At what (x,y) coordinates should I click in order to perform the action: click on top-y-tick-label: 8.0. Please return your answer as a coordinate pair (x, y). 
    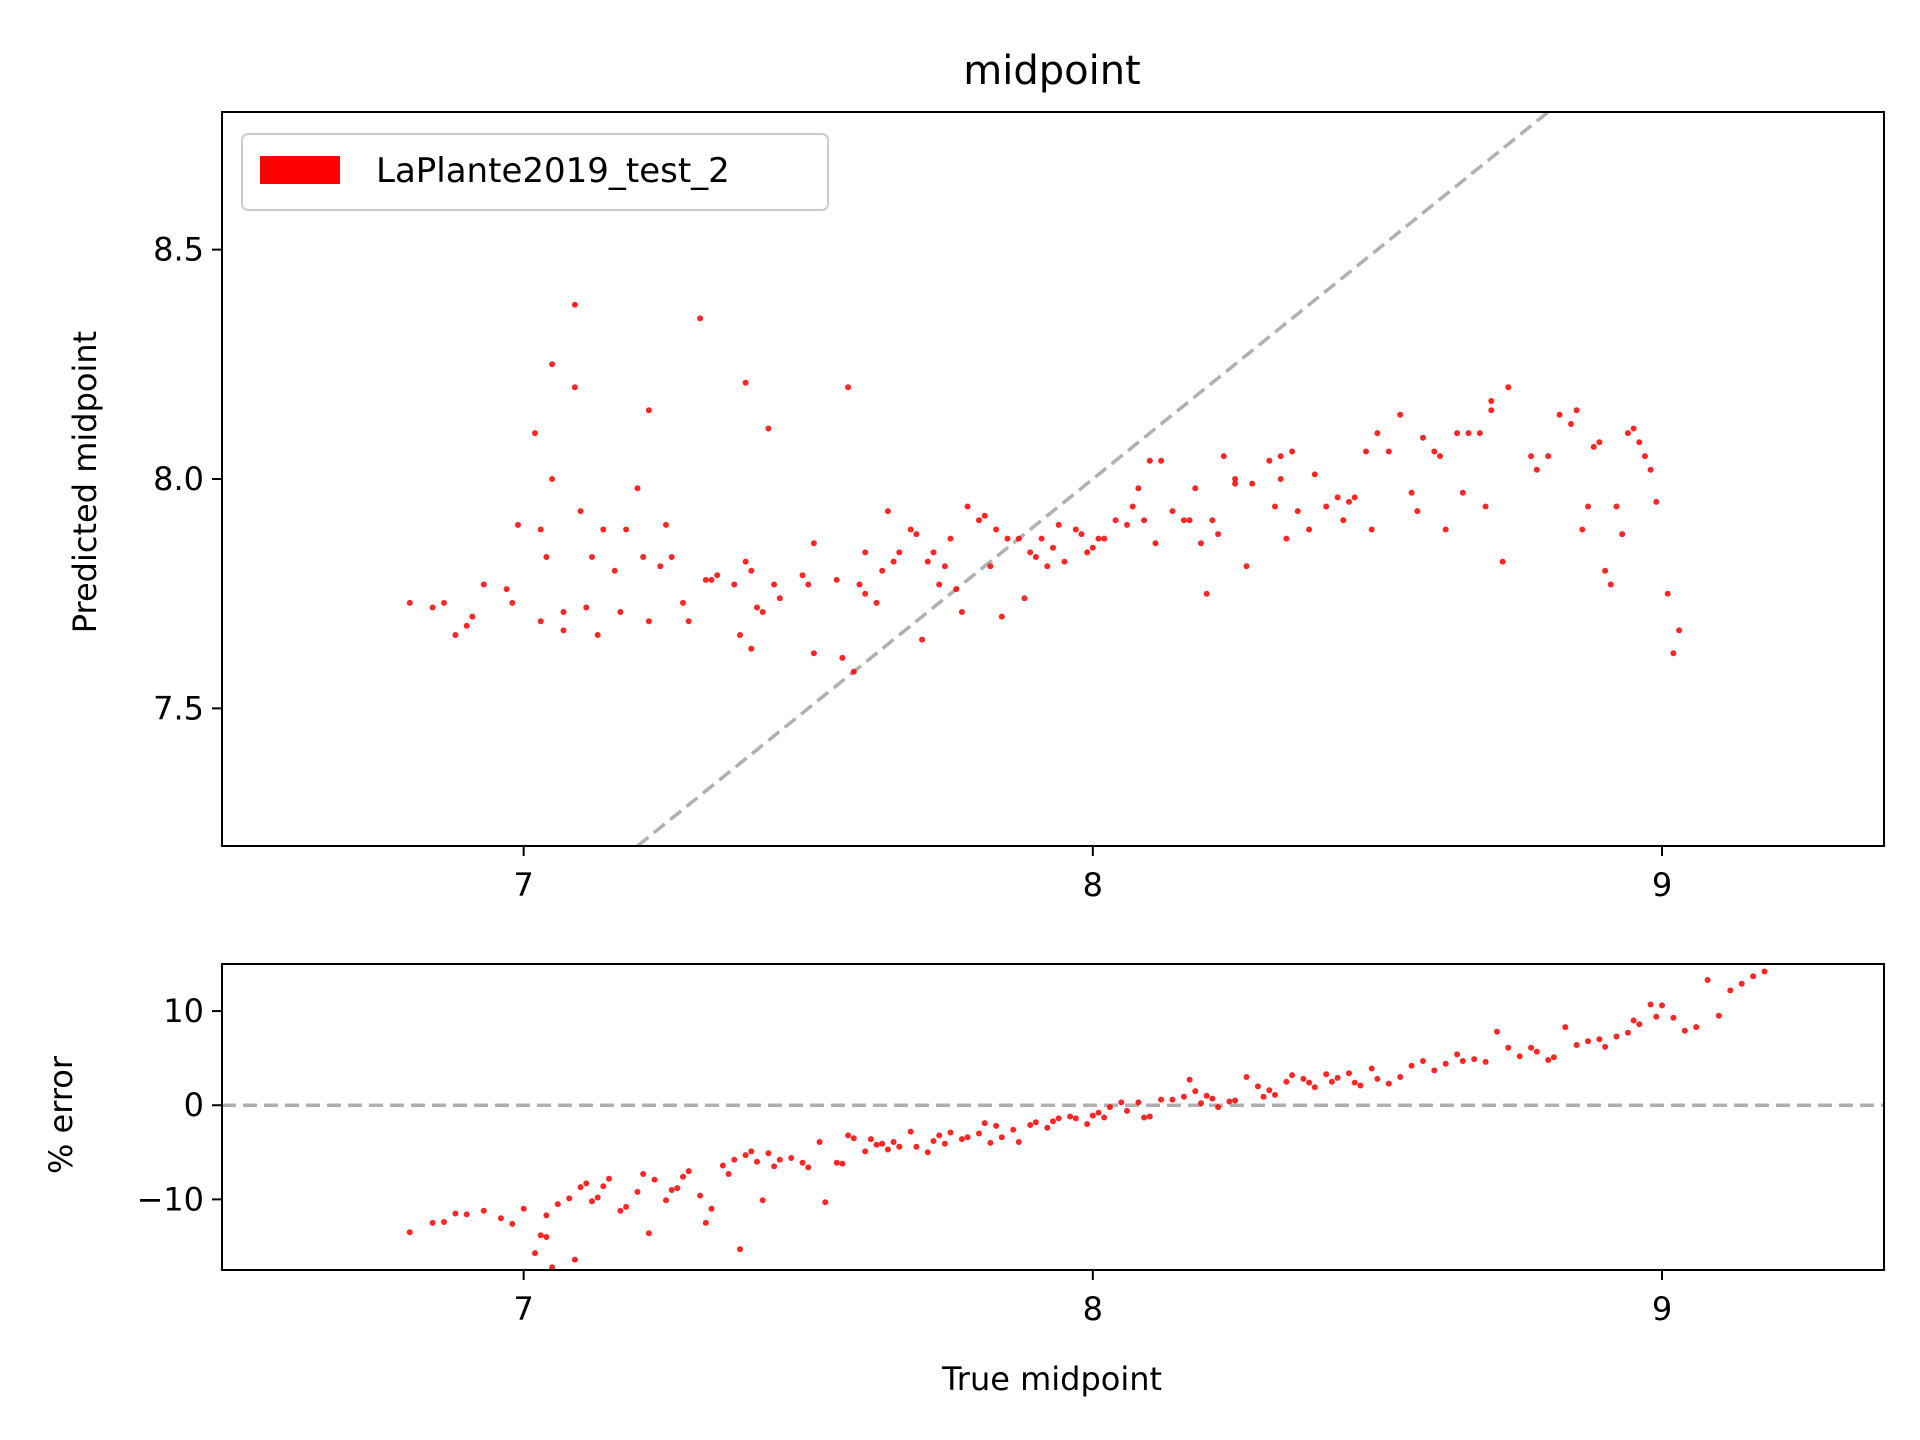
    Looking at the image, I should click on (178, 479).